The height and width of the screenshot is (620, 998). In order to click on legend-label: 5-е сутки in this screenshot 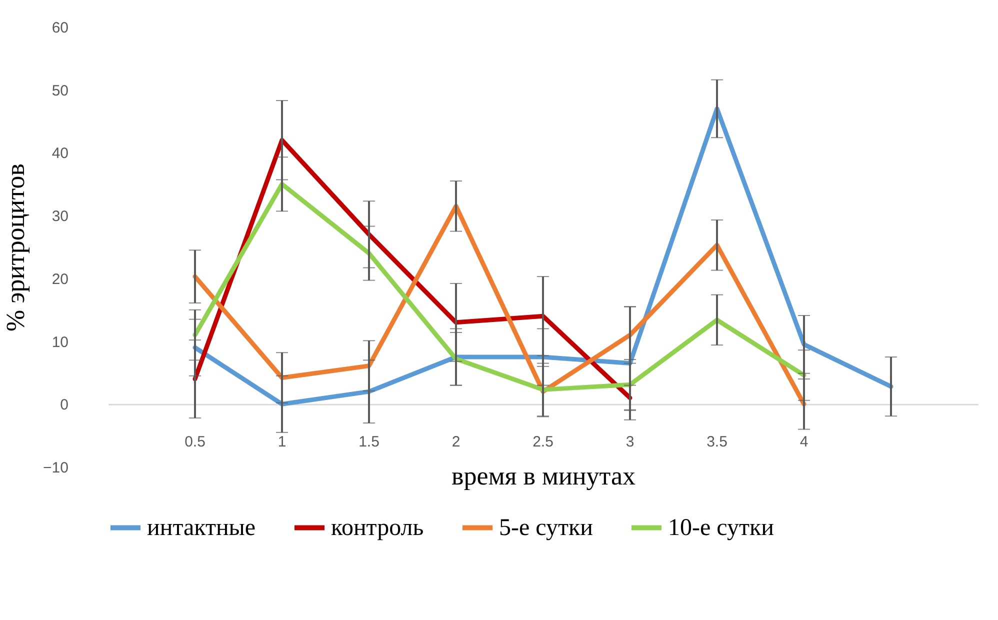, I will do `click(546, 527)`.